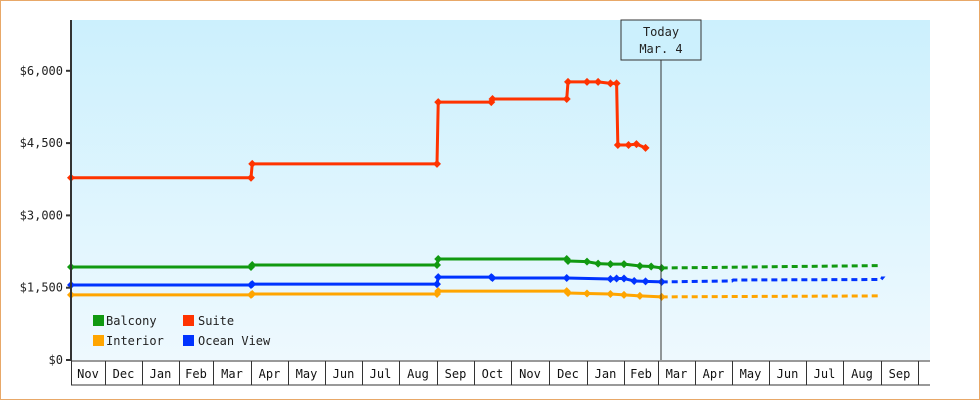  Describe the element at coordinates (188, 340) in the screenshot. I see `legend-swatch-ocean-view` at that location.